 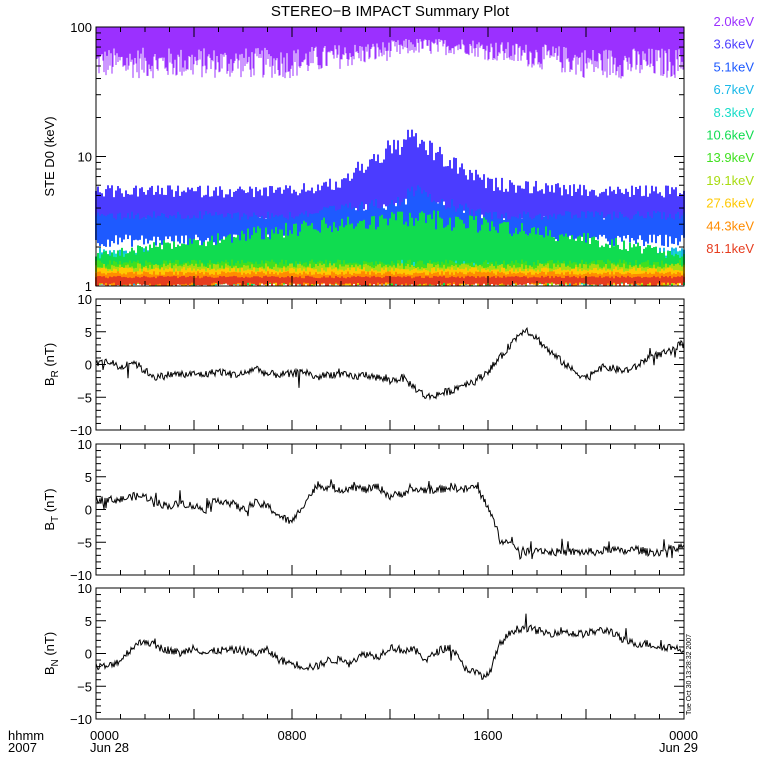 I want to click on legend-entry: 2.0keV, so click(x=734, y=21).